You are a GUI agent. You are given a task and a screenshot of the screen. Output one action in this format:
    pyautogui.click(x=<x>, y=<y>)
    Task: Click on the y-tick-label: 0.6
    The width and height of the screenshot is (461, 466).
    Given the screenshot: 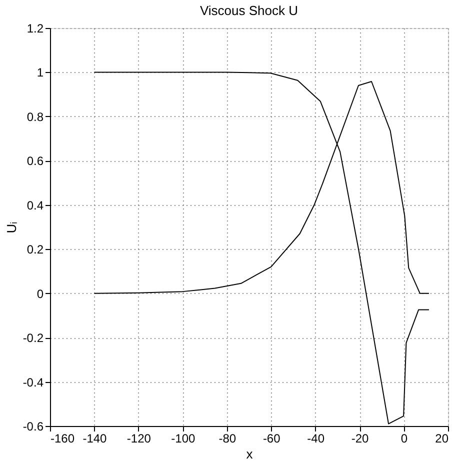 What is the action you would take?
    pyautogui.click(x=35, y=161)
    